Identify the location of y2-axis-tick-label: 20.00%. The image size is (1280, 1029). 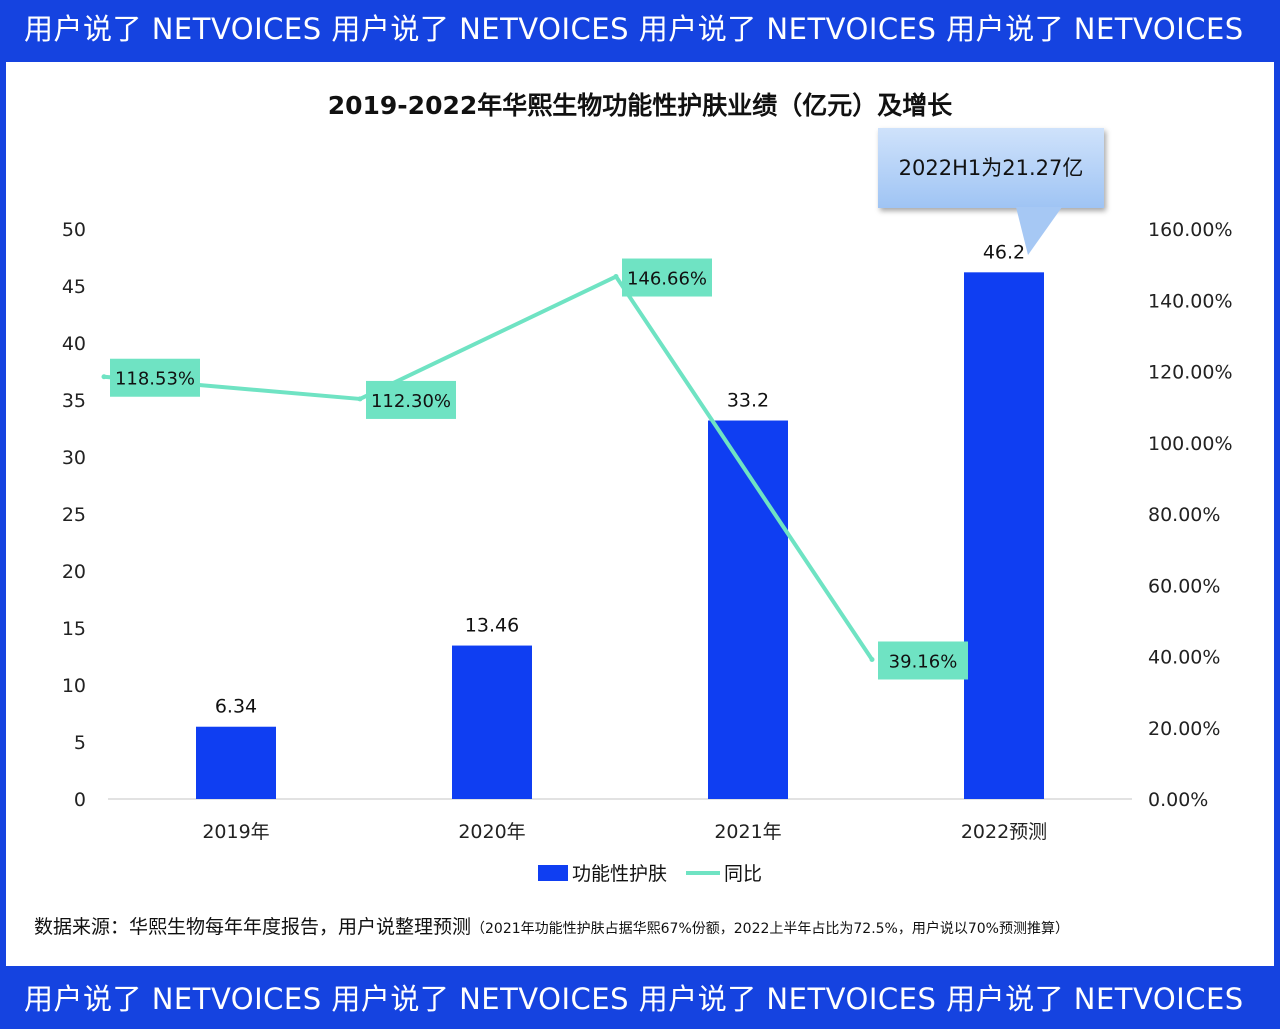
(1184, 729).